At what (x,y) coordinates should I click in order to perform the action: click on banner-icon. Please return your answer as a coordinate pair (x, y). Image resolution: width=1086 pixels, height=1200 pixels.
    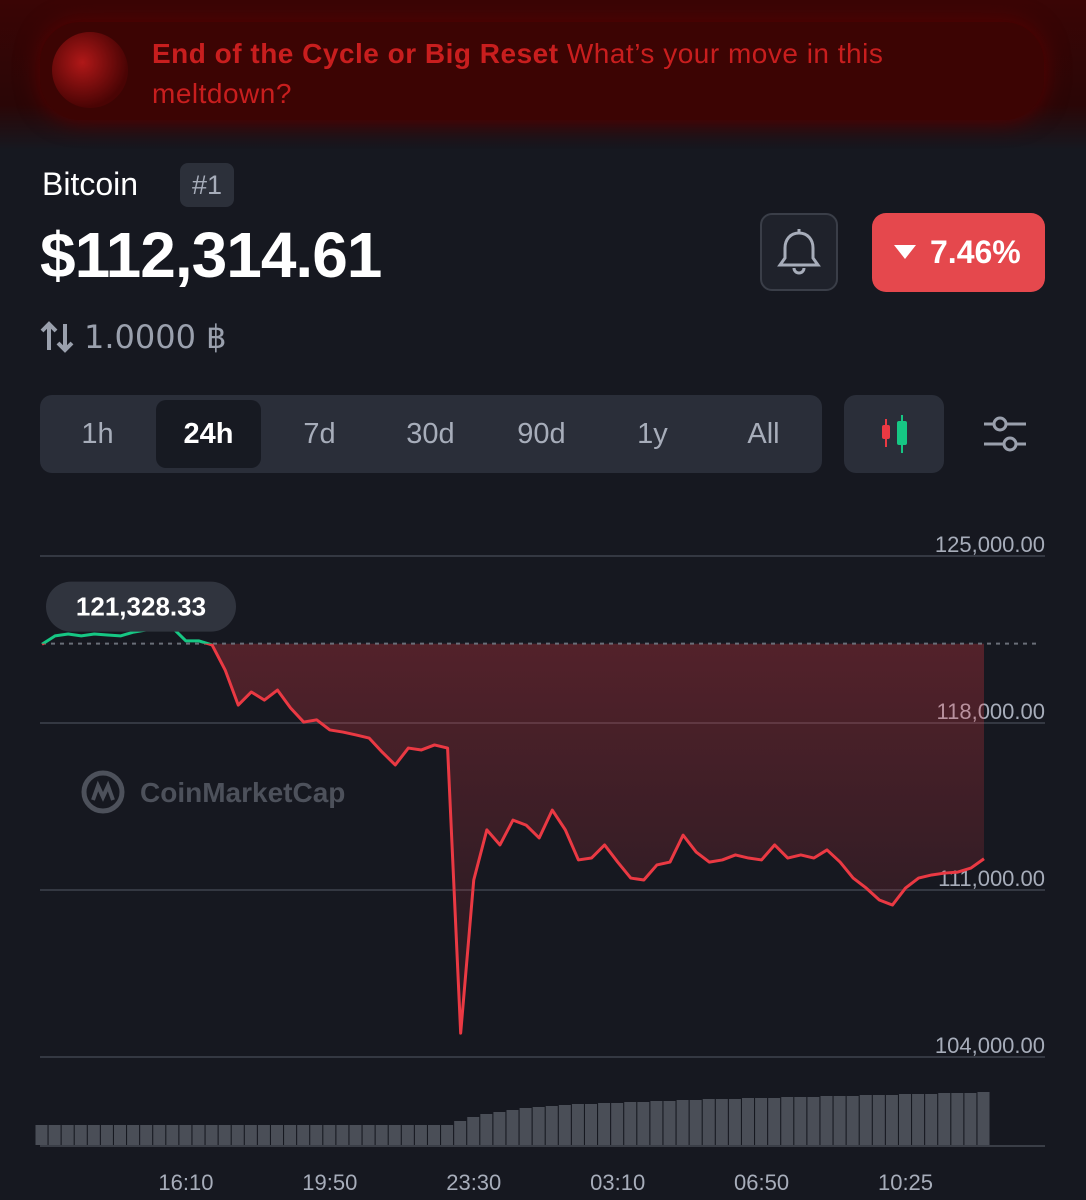
    Looking at the image, I should click on (90, 70).